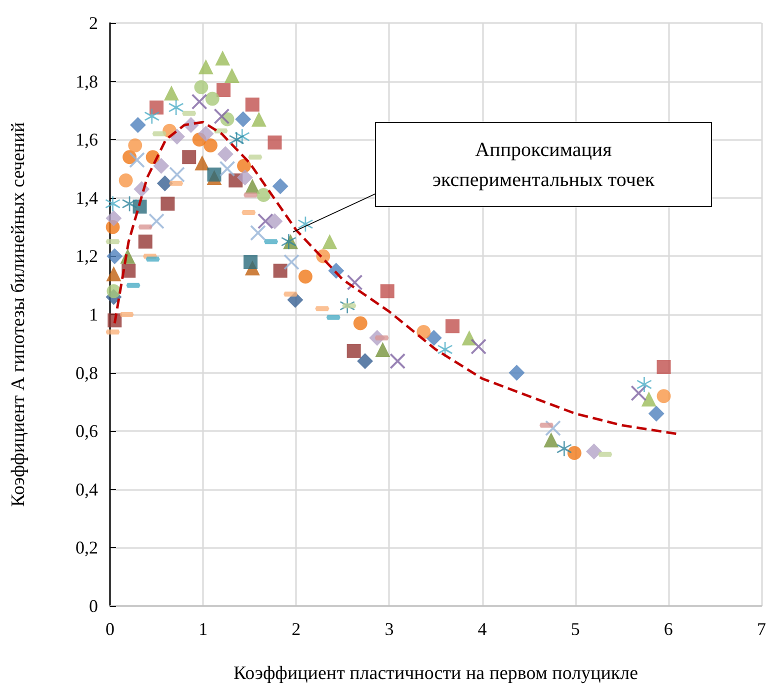 This screenshot has height=694, width=769. I want to click on y-tick-label: 1,6, so click(87, 140).